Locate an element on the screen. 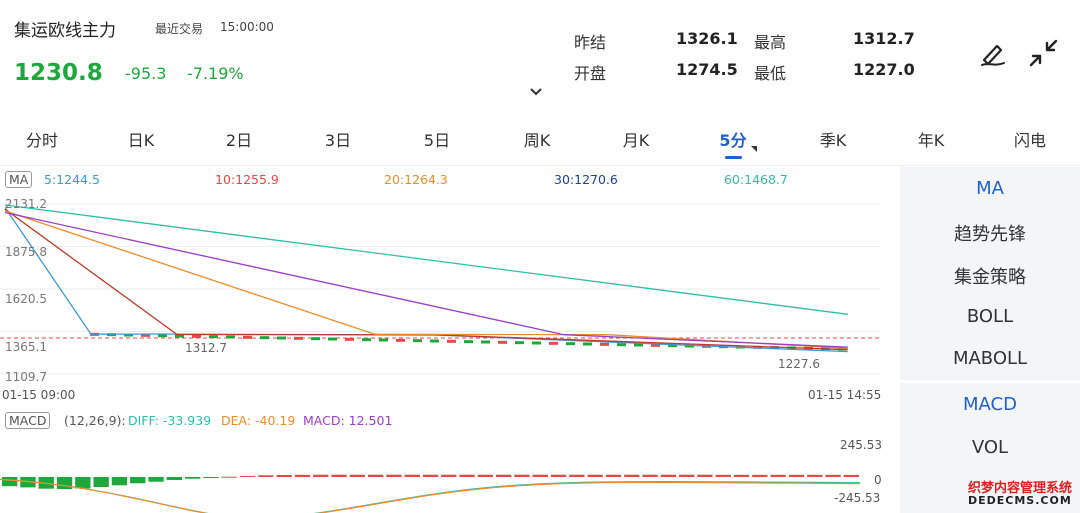 The width and height of the screenshot is (1080, 513). sidebar-item-boll: BOLL is located at coordinates (990, 316).